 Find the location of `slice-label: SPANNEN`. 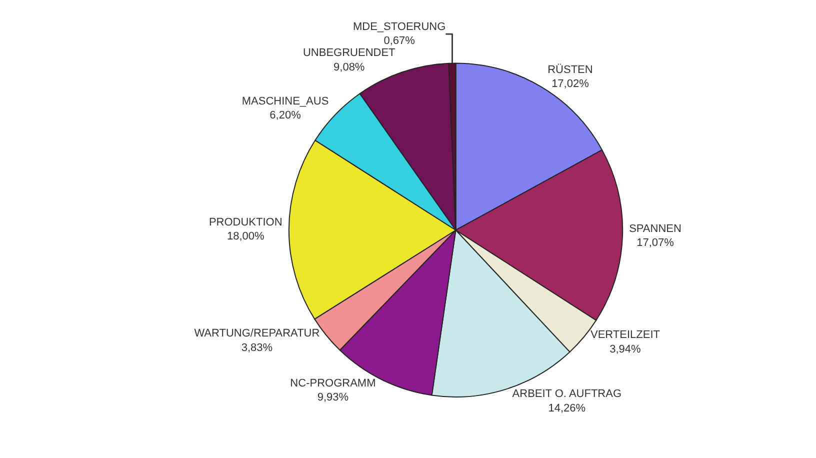

slice-label: SPANNEN is located at coordinates (655, 228).